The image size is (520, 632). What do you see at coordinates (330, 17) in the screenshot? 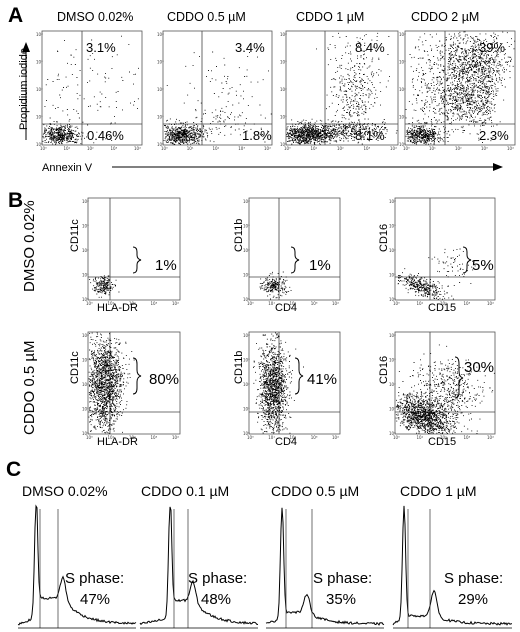
I see `panel-a-condition: CDDO 1 µM` at bounding box center [330, 17].